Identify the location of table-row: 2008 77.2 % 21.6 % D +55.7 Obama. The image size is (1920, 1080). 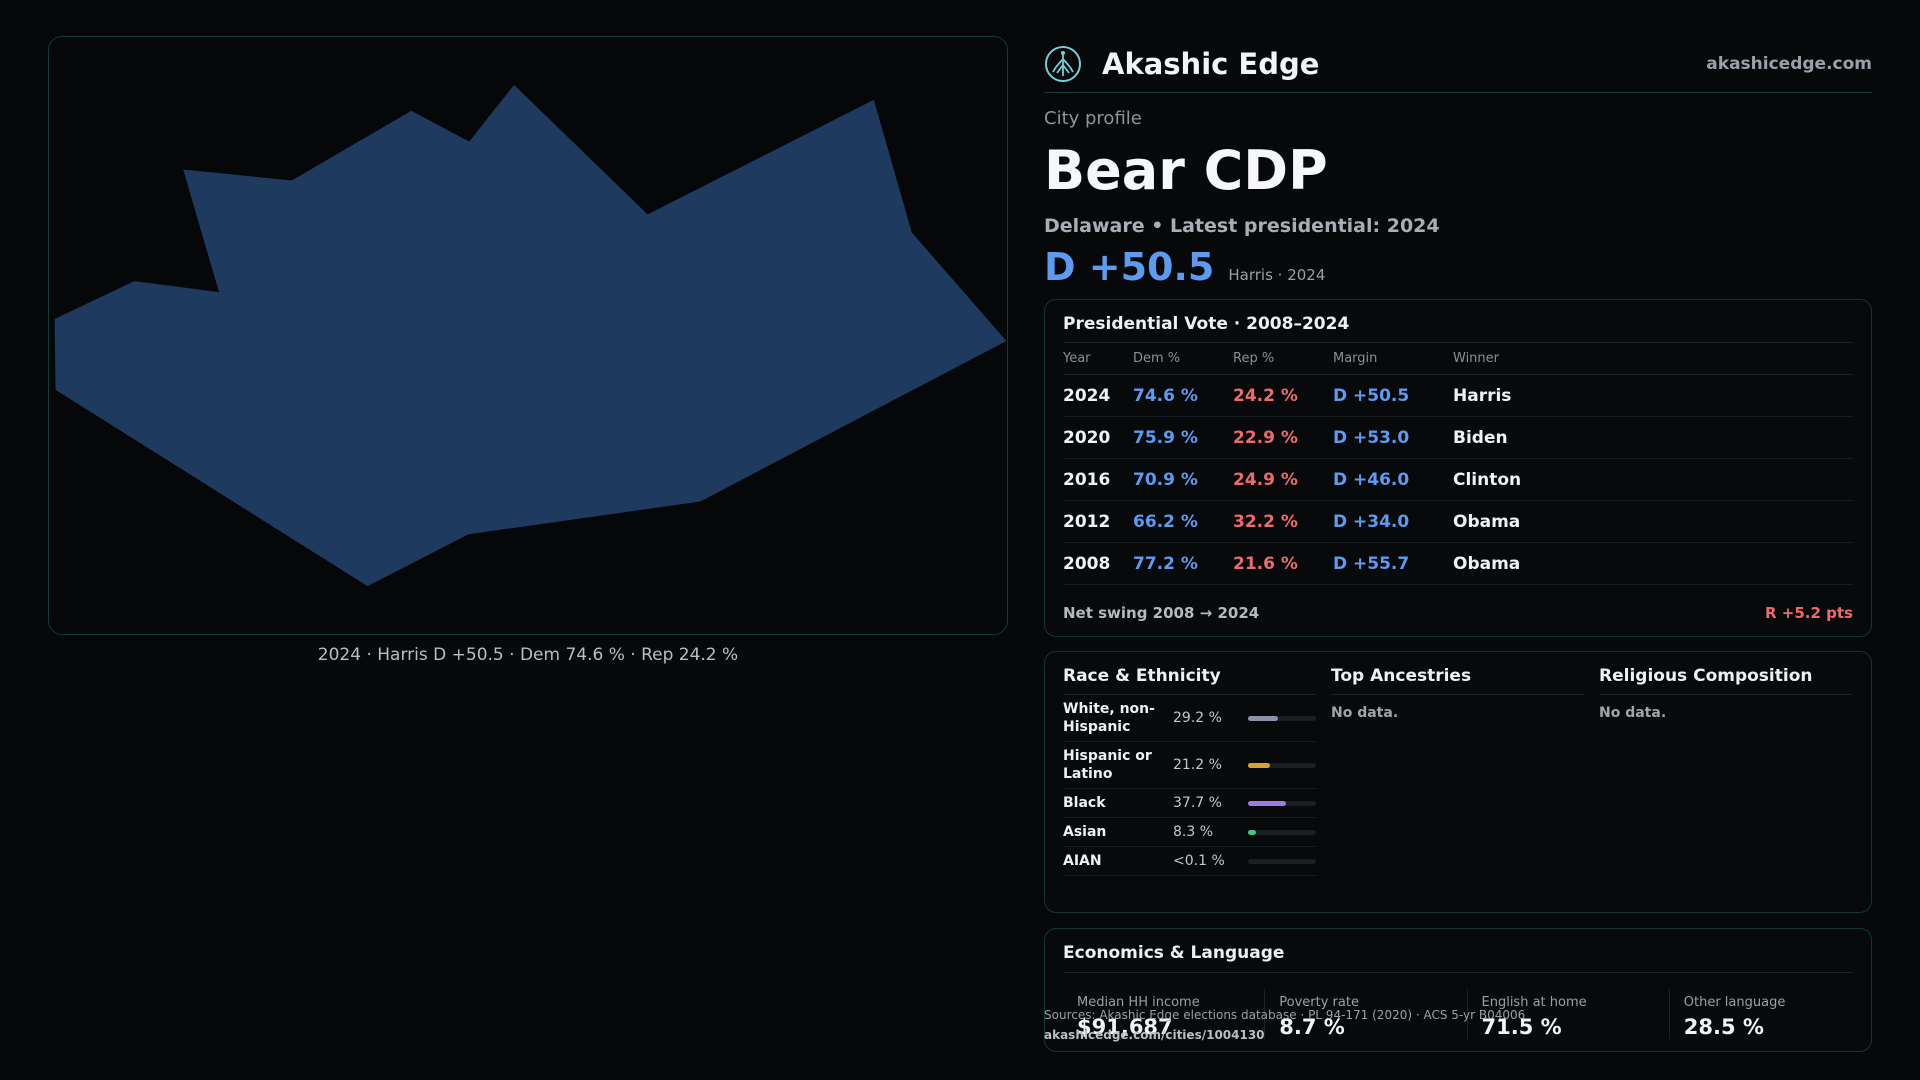
(1458, 564).